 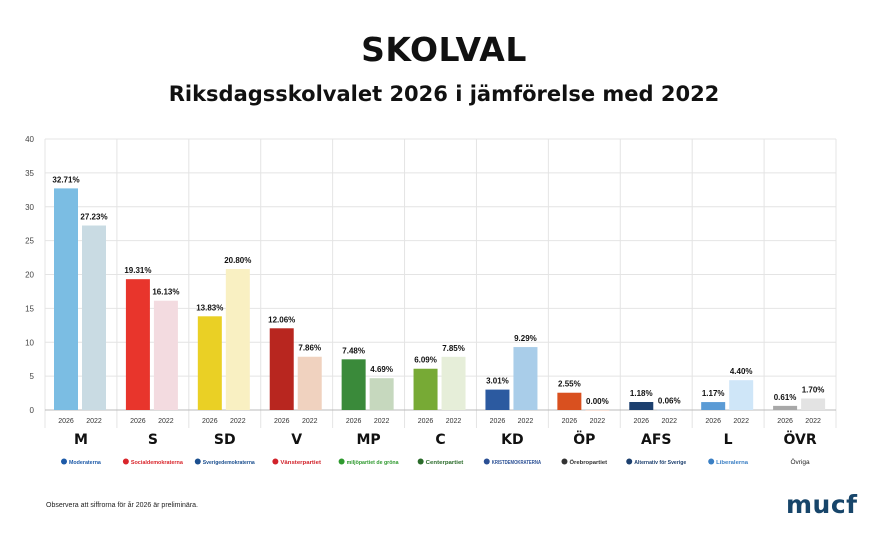 What do you see at coordinates (597, 401) in the screenshot?
I see `data-label-2022: 0.00%` at bounding box center [597, 401].